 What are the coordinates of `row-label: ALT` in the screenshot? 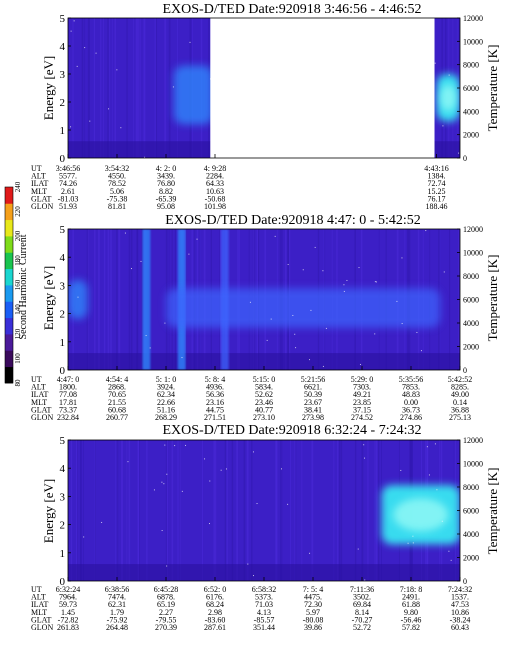 It's located at (38, 176).